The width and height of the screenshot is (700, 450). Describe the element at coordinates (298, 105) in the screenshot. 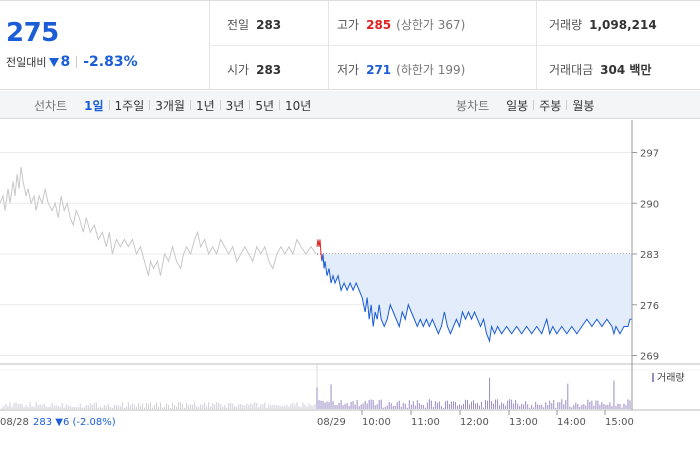

I see `period-10y: 10년` at that location.